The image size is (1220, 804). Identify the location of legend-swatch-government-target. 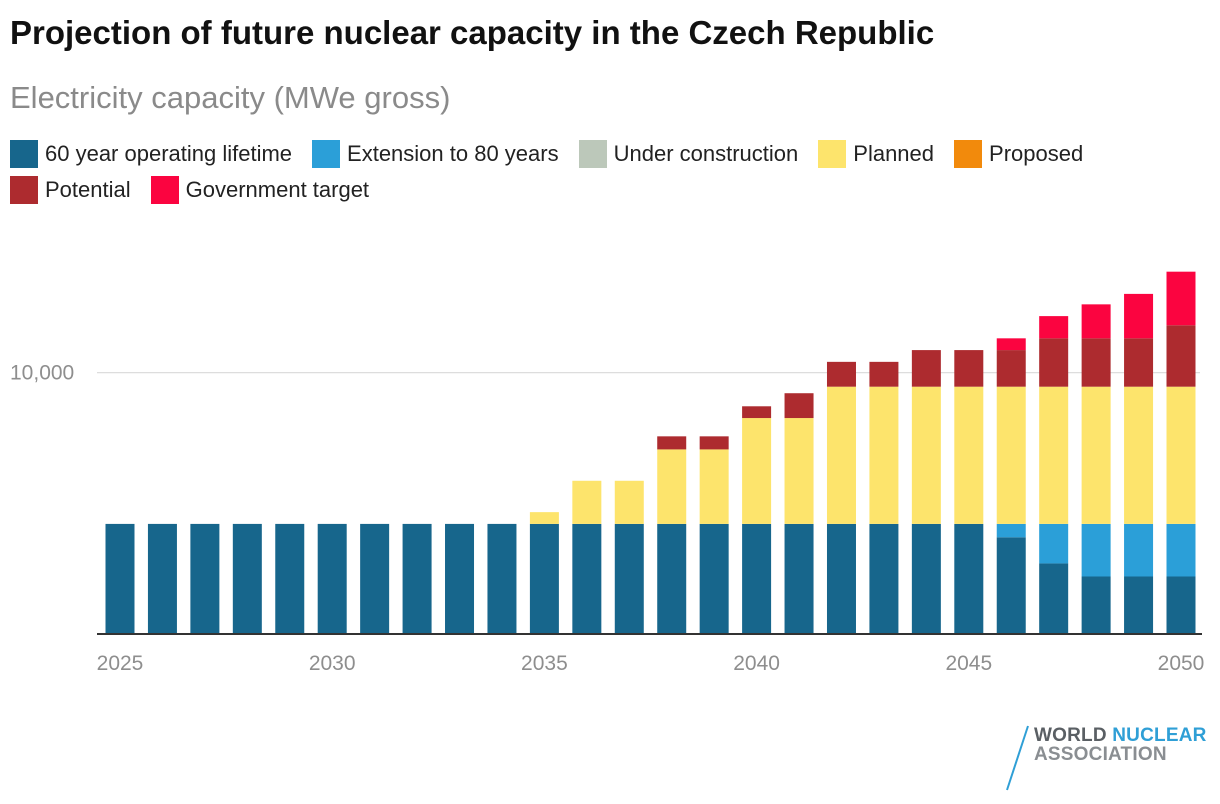
(164, 190).